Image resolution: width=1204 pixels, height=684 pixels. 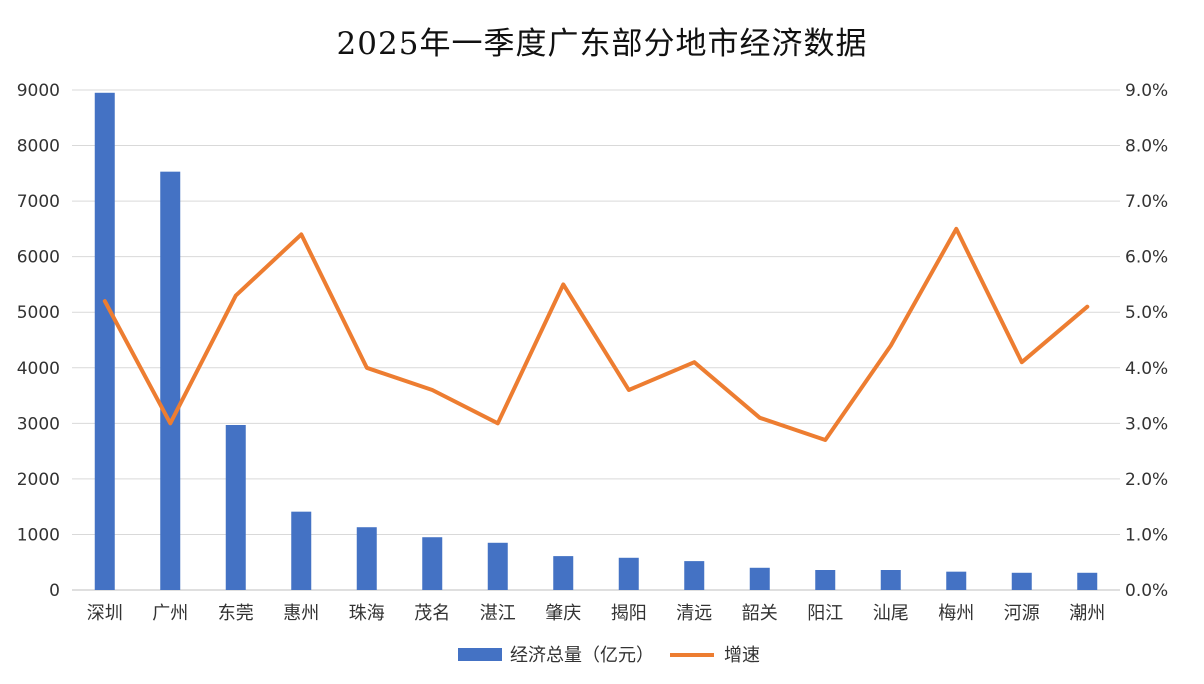 What do you see at coordinates (301, 613) in the screenshot?
I see `x-tick-label: 惠州` at bounding box center [301, 613].